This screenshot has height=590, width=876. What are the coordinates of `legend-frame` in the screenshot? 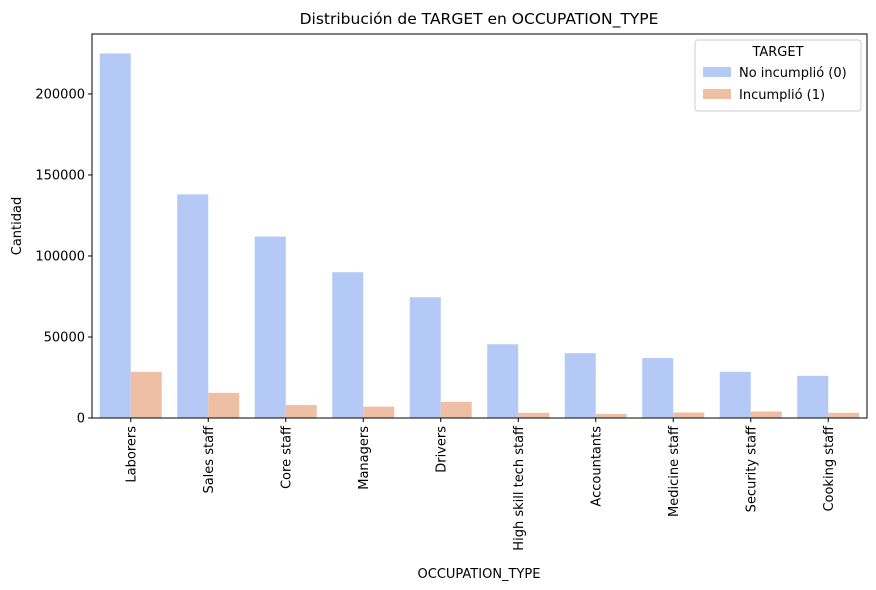 It's located at (778, 75).